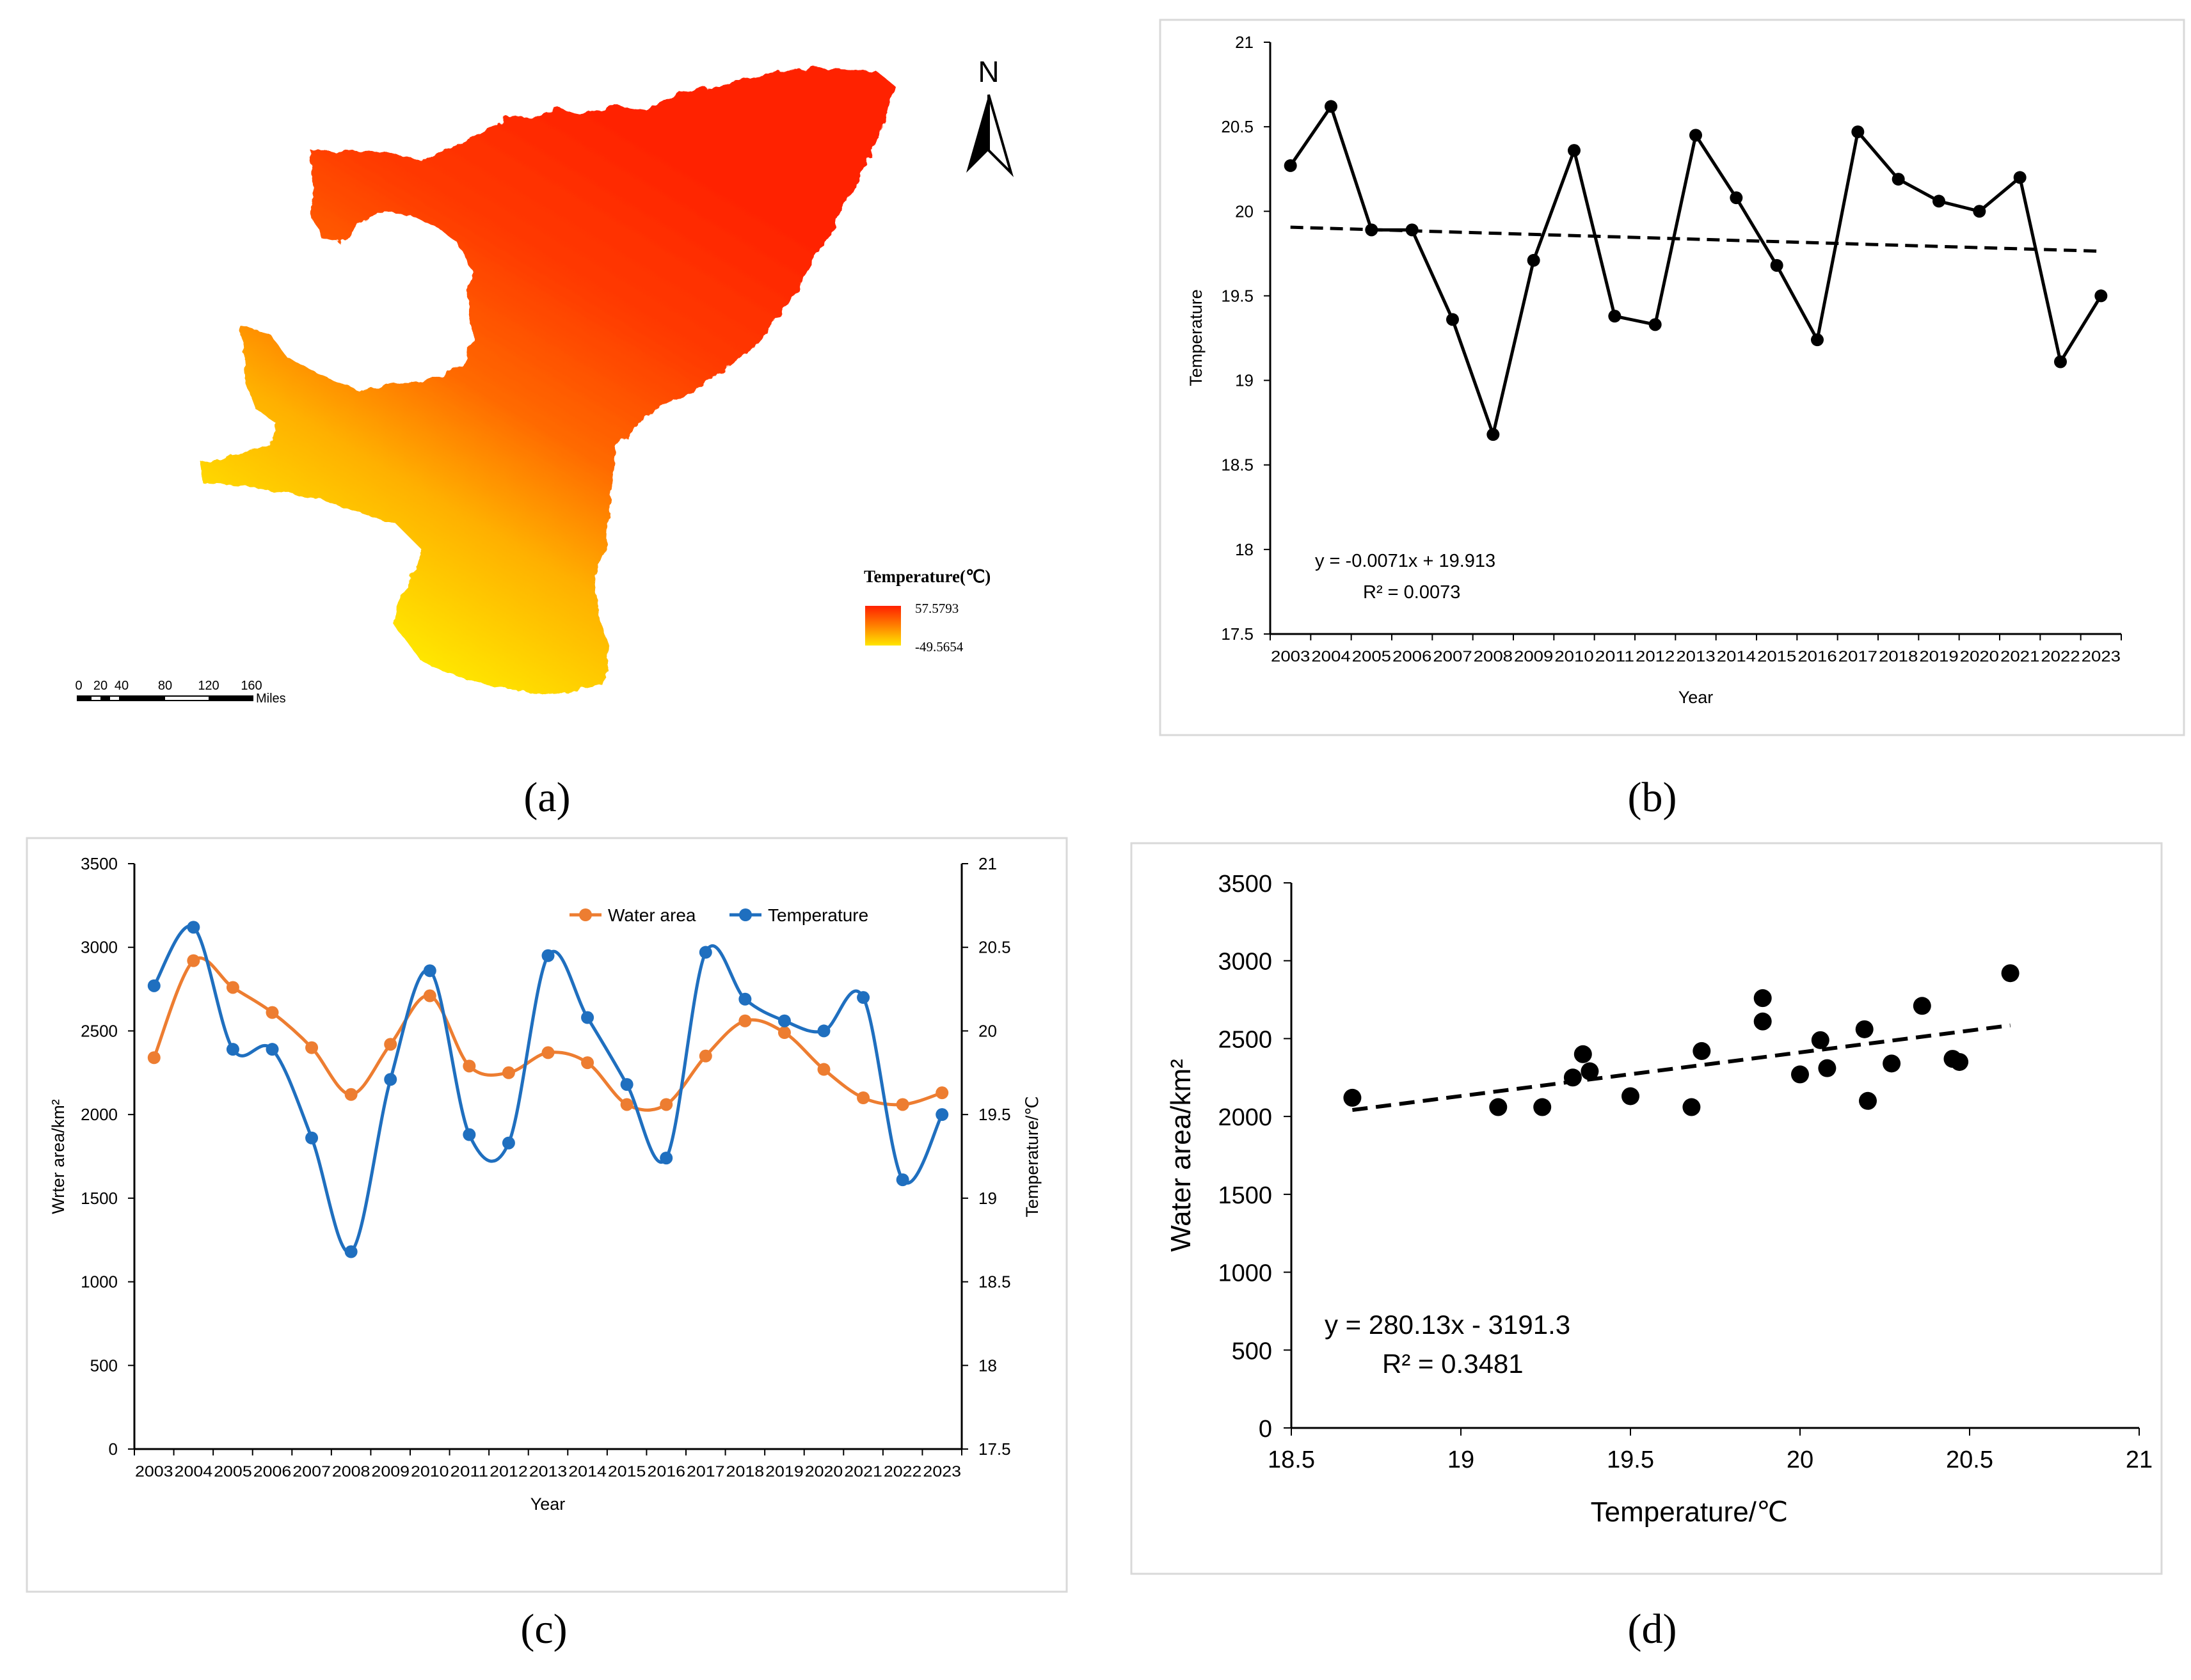 This screenshot has width=2191, height=1680. Describe the element at coordinates (987, 1030) in the screenshot. I see `y2-tick-label: 20` at that location.